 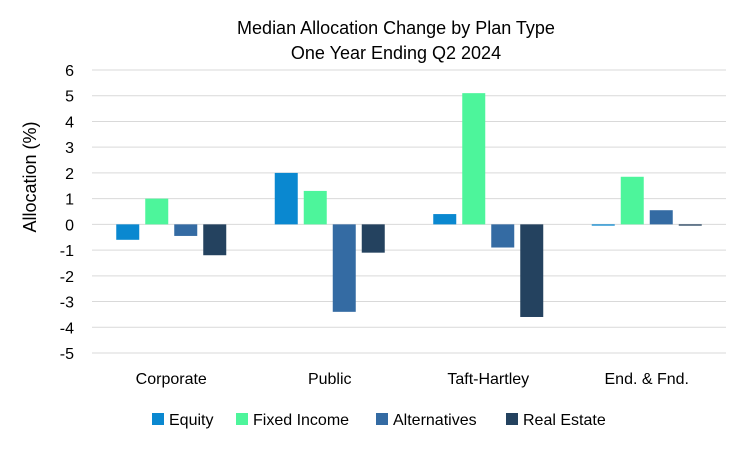 I want to click on bar-fixed-income-public, so click(x=315, y=207).